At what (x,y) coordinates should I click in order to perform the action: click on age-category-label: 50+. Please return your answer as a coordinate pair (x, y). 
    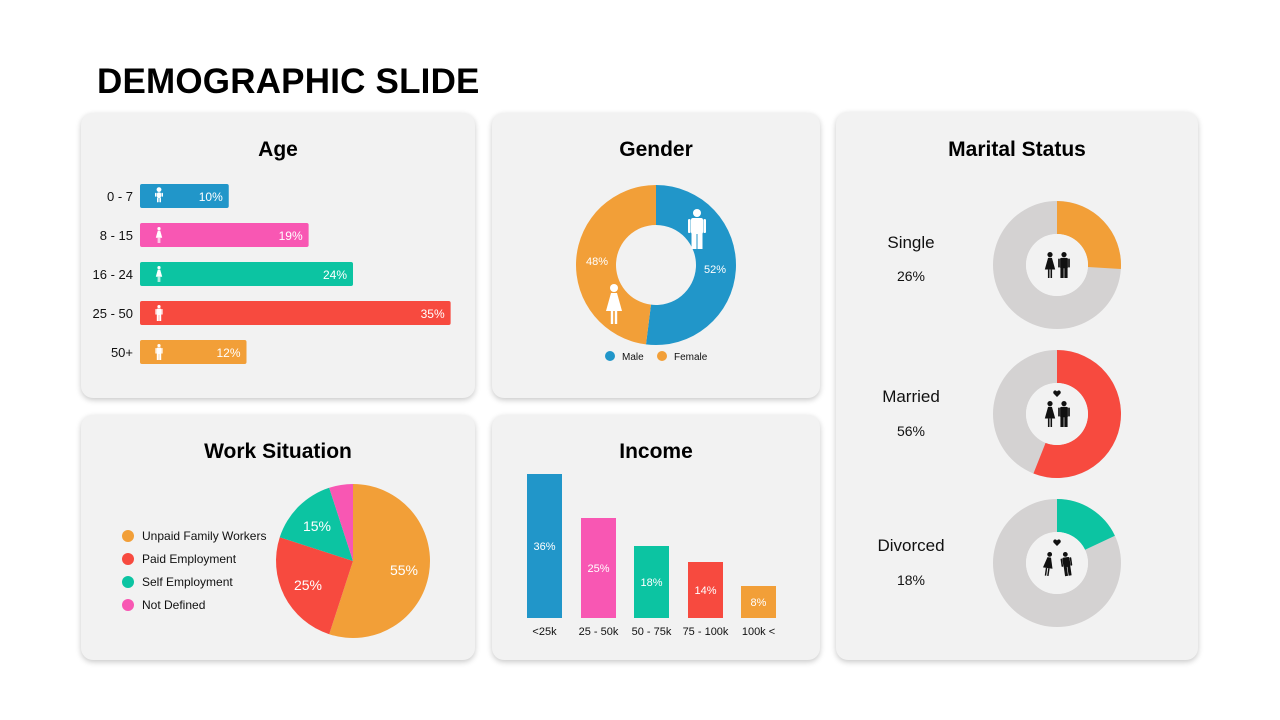
    Looking at the image, I should click on (122, 352).